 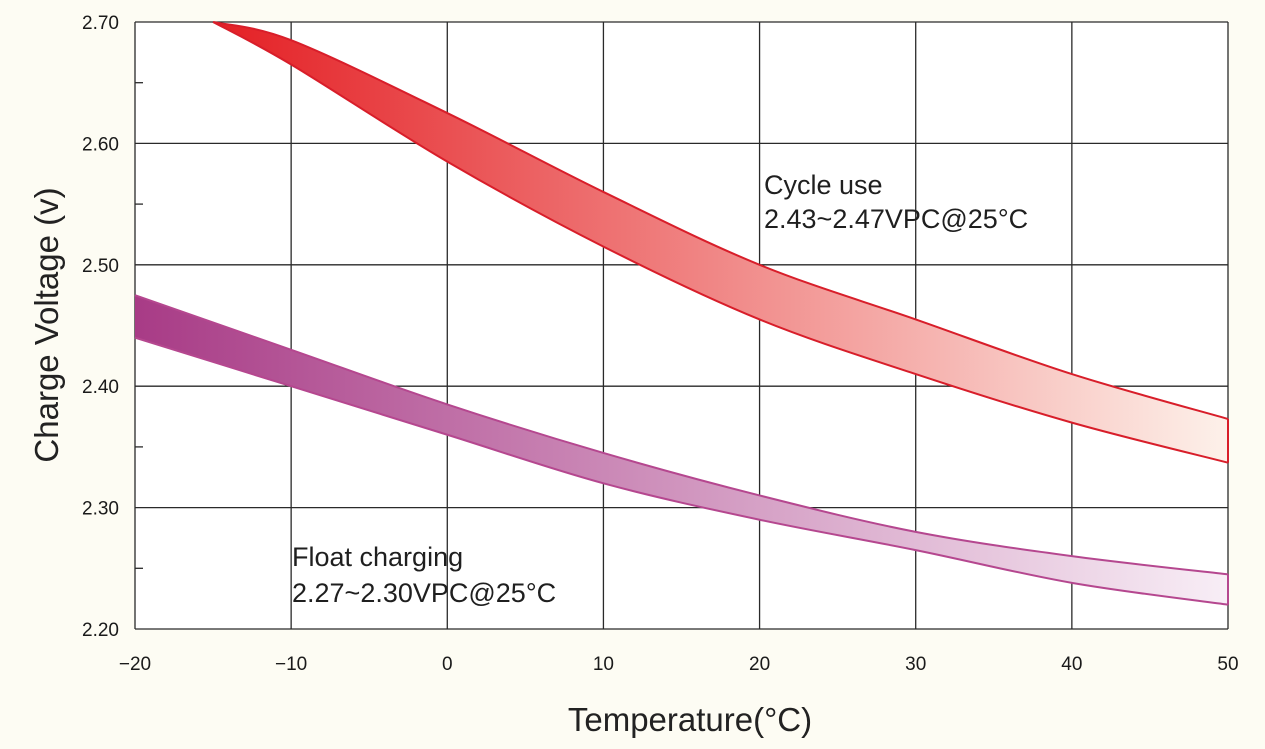 I want to click on x-tick-label-4: 20, so click(x=759, y=664).